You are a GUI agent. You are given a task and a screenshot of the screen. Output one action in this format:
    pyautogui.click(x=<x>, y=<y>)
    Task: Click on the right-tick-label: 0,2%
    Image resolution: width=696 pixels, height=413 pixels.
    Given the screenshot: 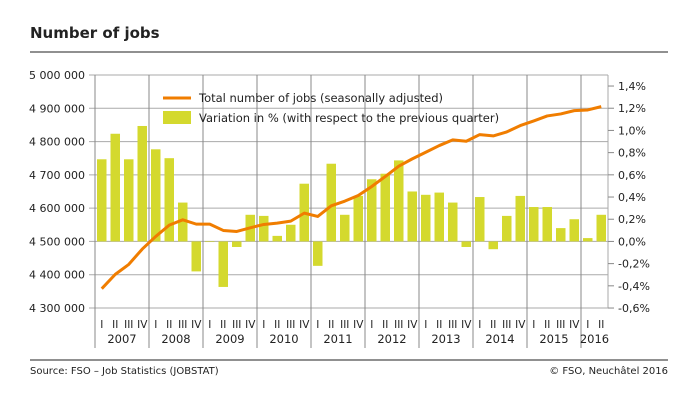 What is the action you would take?
    pyautogui.click(x=632, y=219)
    